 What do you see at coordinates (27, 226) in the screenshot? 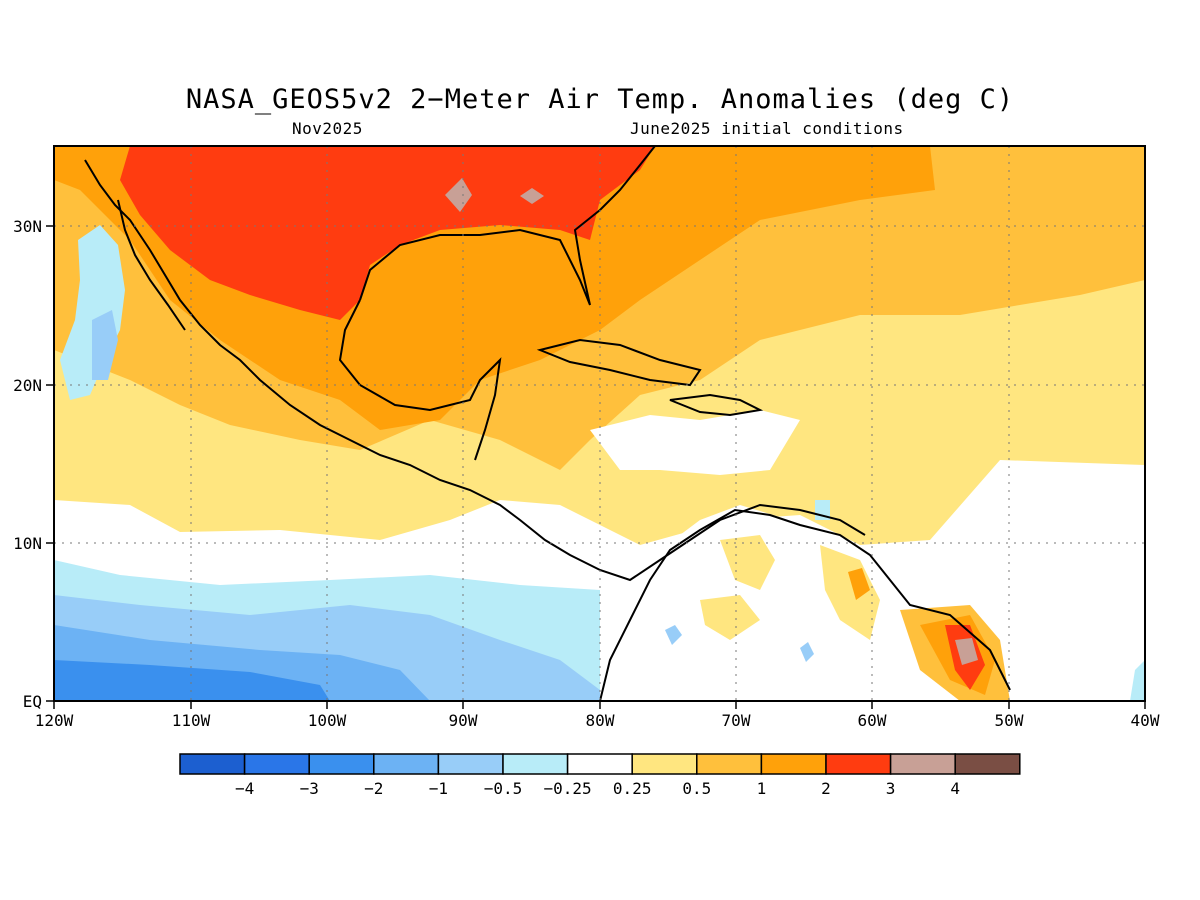
I see `lat-label-30n: 30N` at bounding box center [27, 226].